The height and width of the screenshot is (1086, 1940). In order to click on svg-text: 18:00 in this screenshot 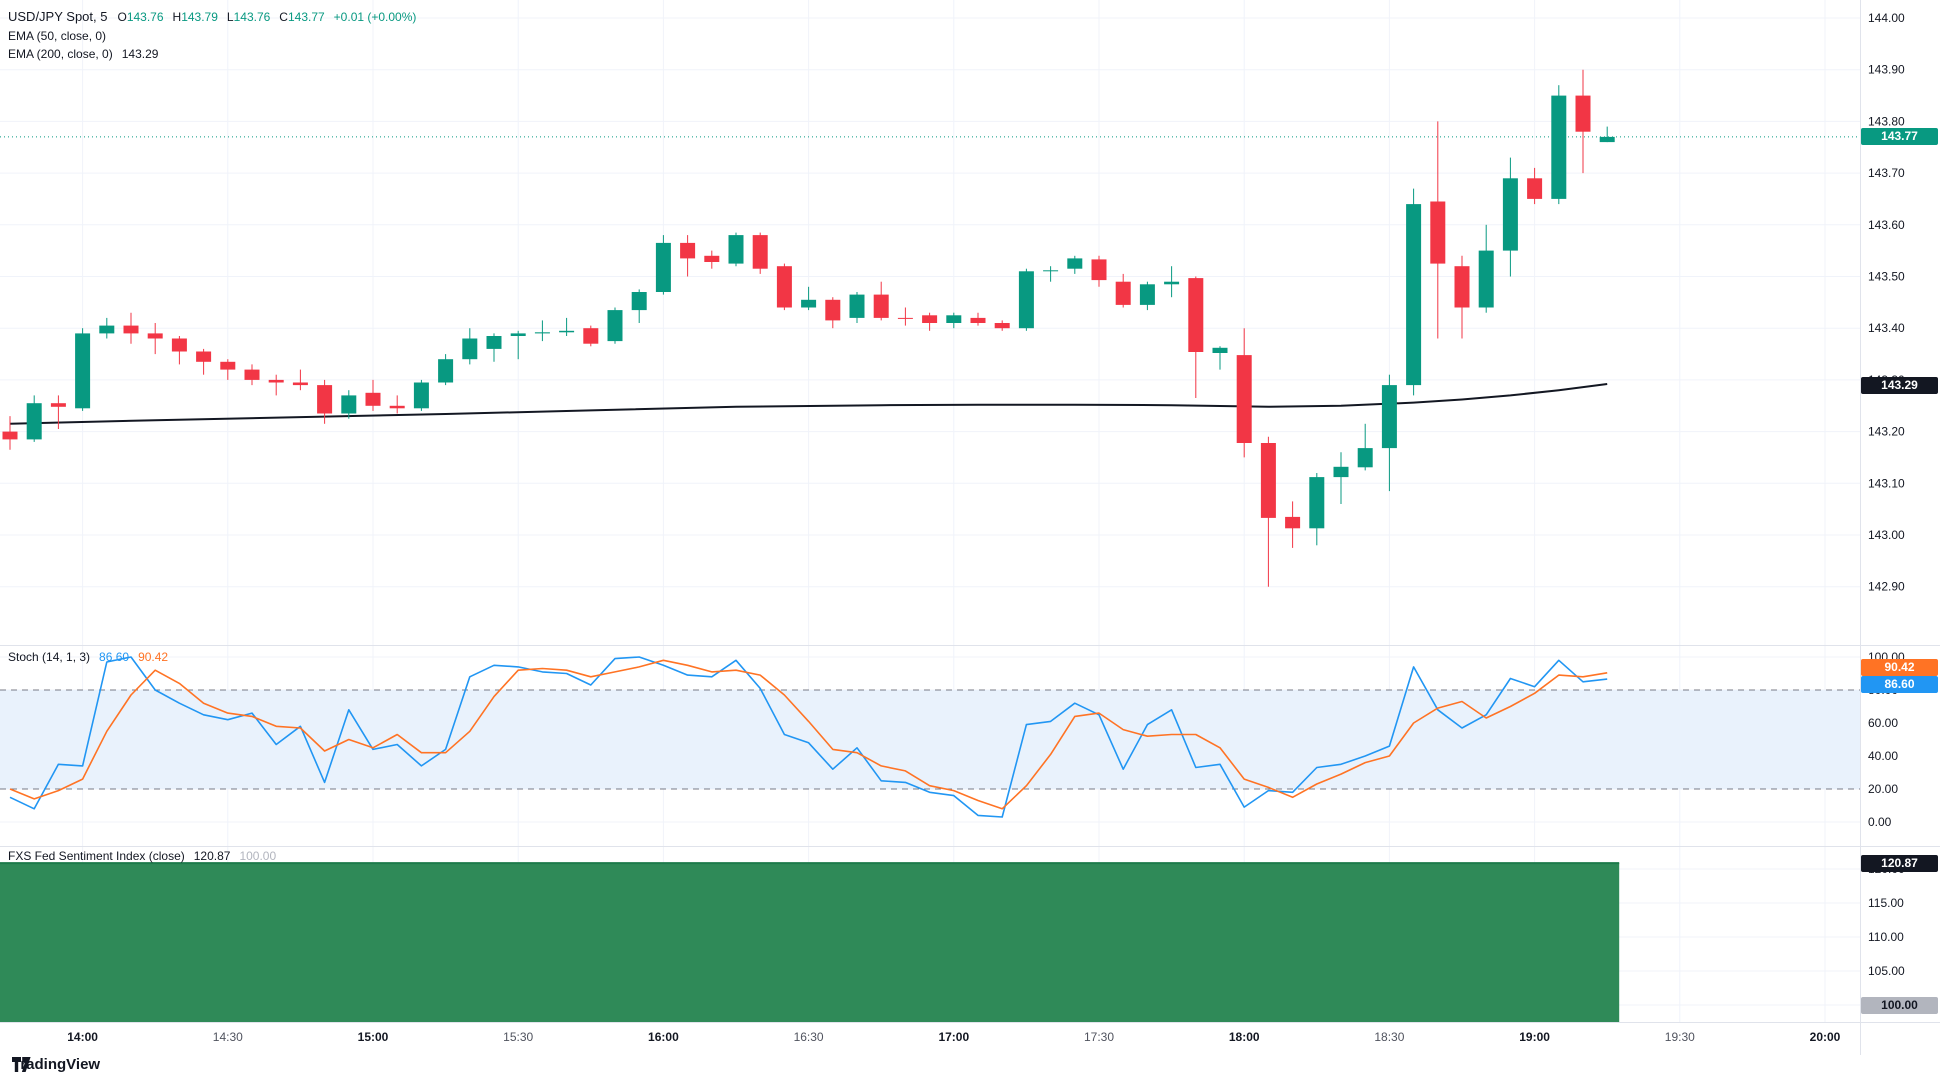, I will do `click(1244, 1037)`.